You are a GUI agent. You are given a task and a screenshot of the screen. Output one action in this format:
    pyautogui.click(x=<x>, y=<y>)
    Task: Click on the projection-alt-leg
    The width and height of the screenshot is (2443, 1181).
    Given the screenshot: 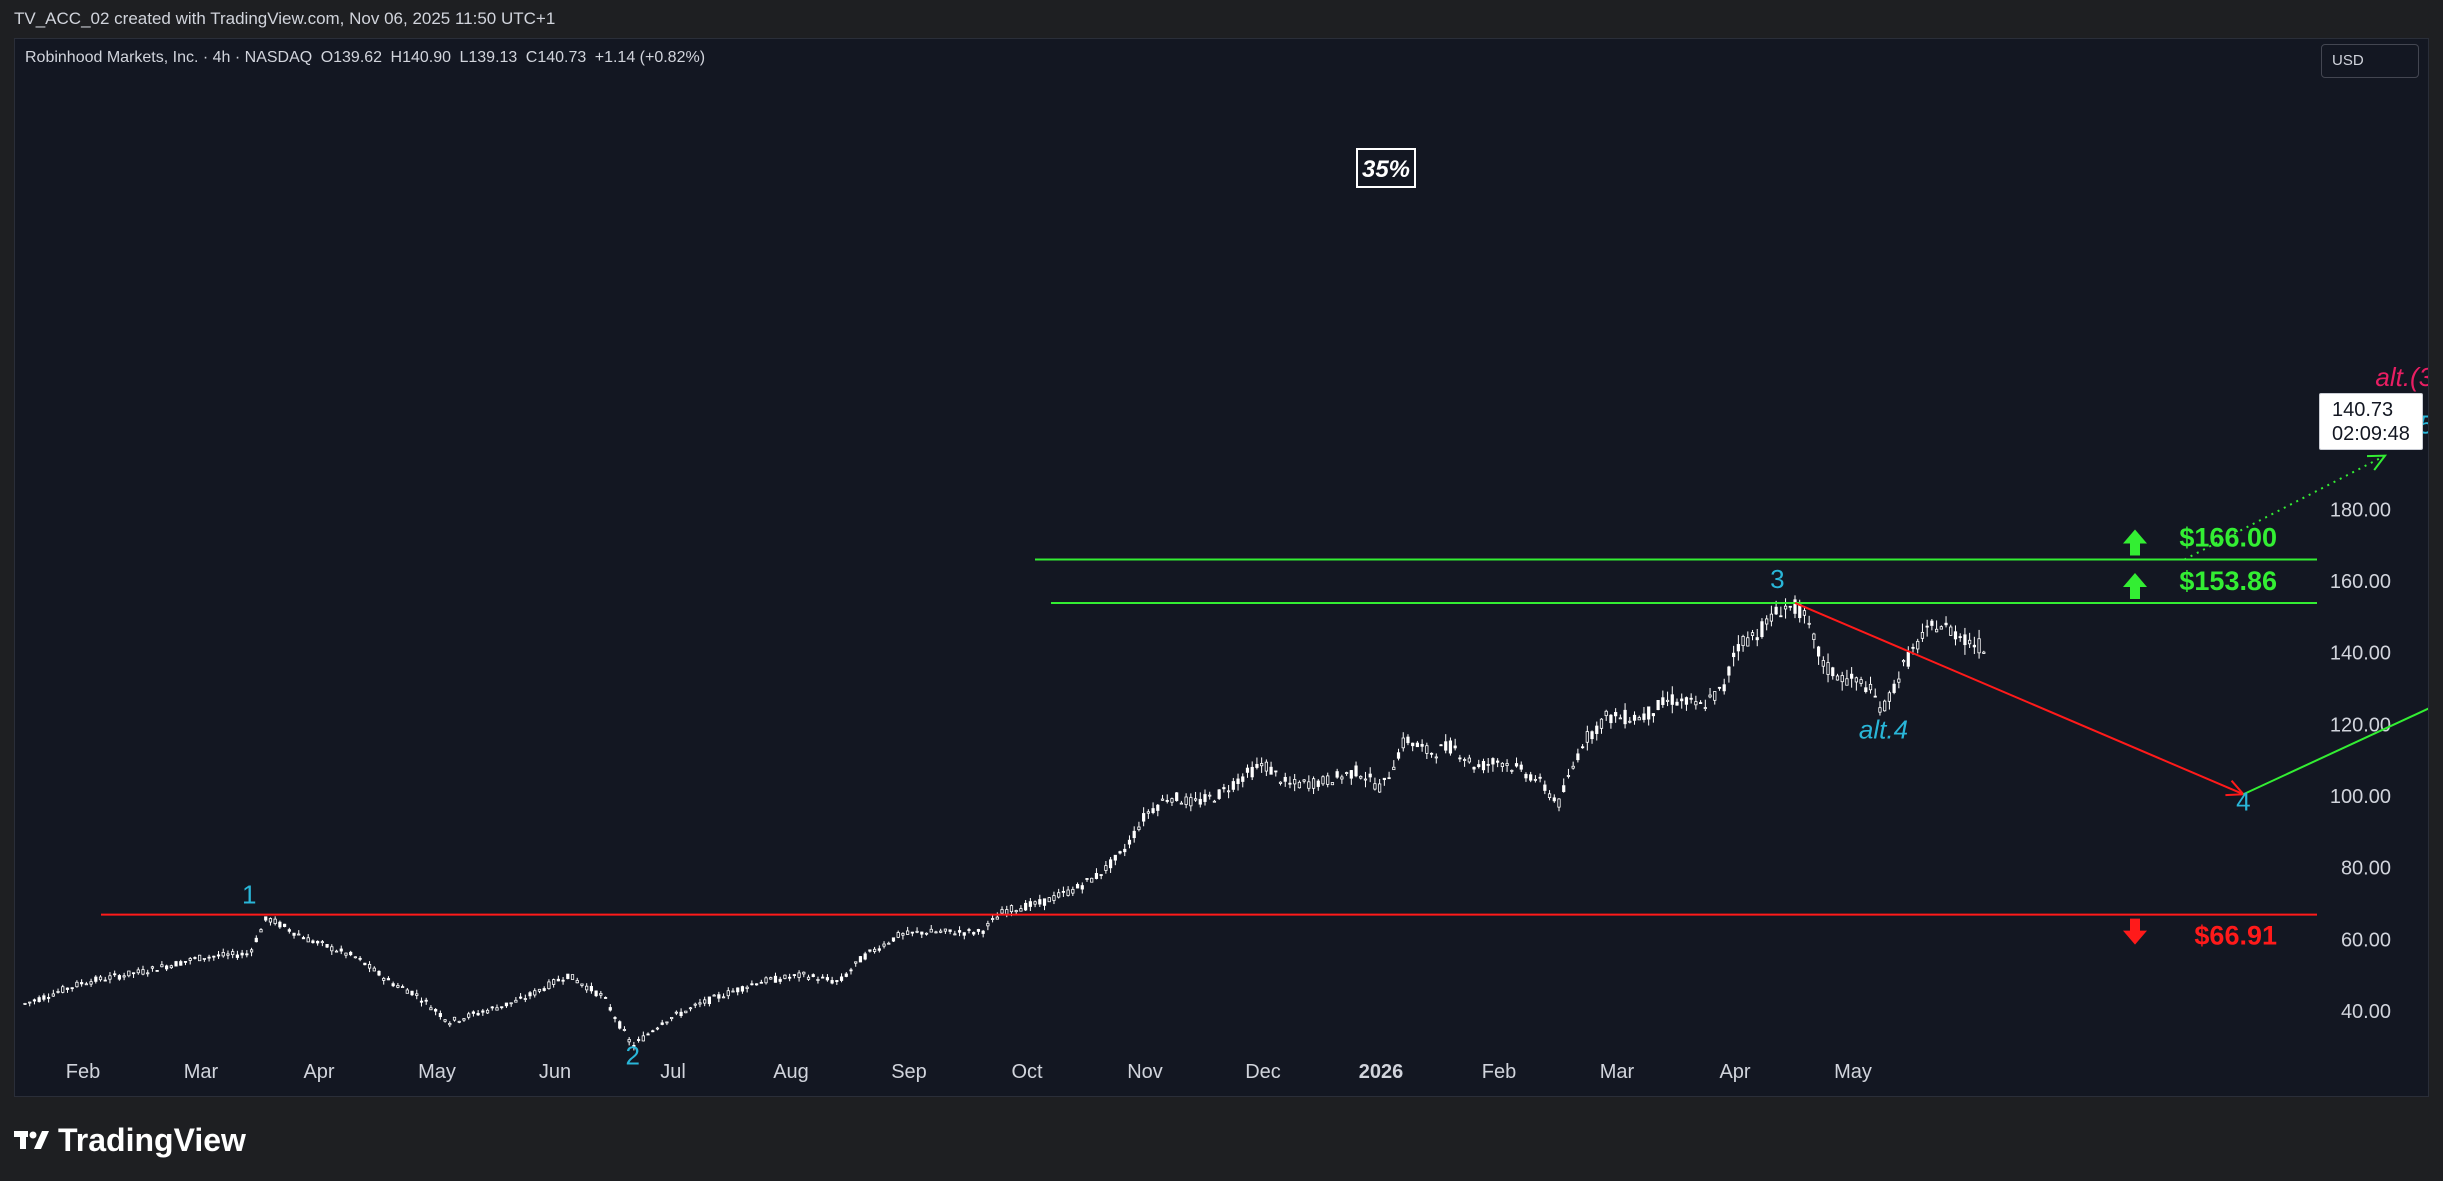 What is the action you would take?
    pyautogui.click(x=2284, y=507)
    